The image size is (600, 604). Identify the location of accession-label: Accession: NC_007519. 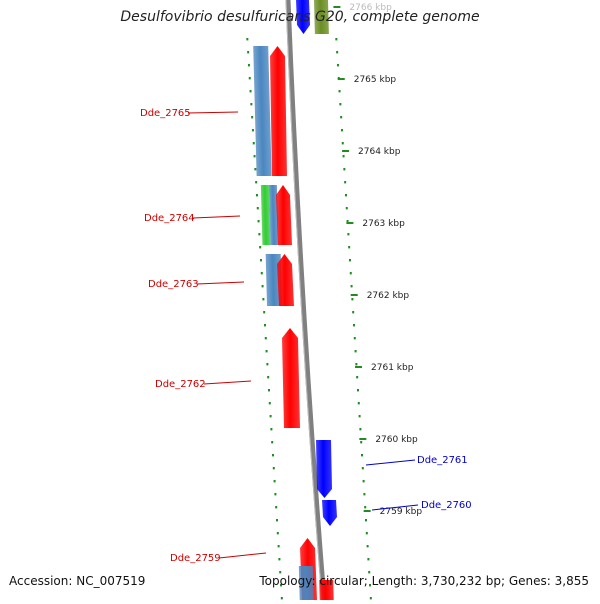
(77, 581).